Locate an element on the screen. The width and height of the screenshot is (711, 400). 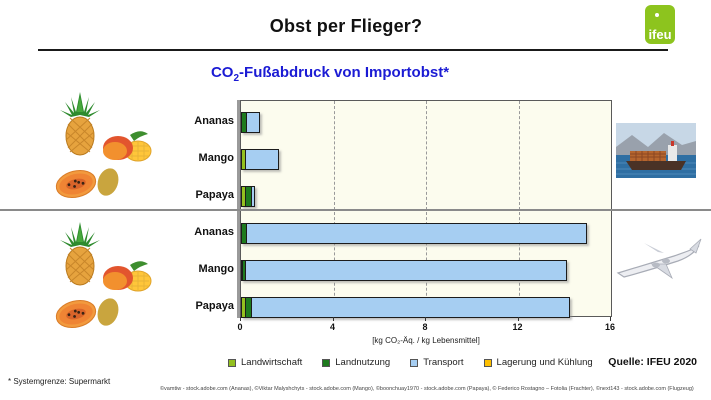
bar-ananas-container-ship is located at coordinates (250, 122).